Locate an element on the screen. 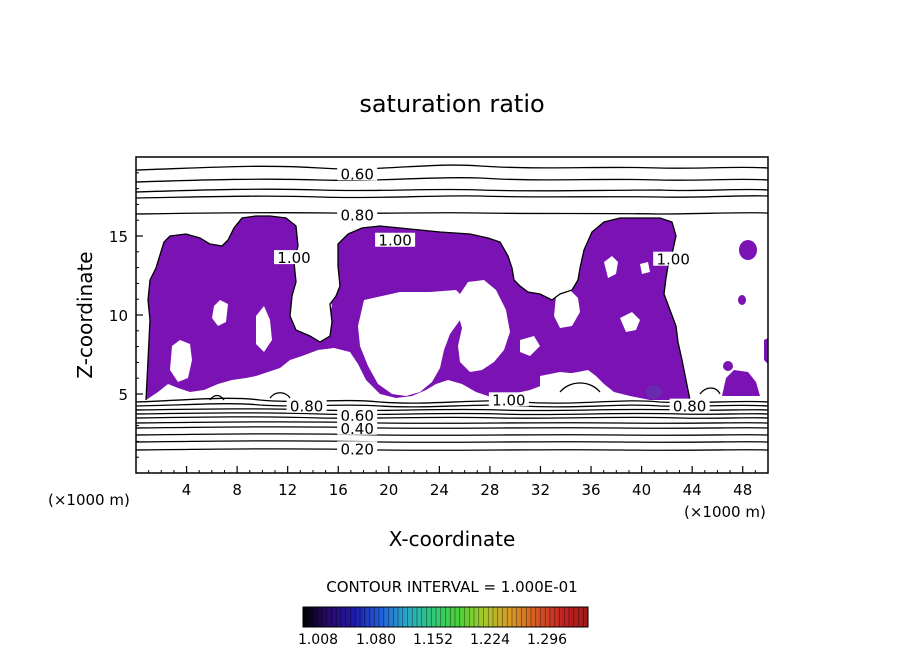 The image size is (904, 654). y-axis-ticks: 5 10 15 is located at coordinates (126, 315).